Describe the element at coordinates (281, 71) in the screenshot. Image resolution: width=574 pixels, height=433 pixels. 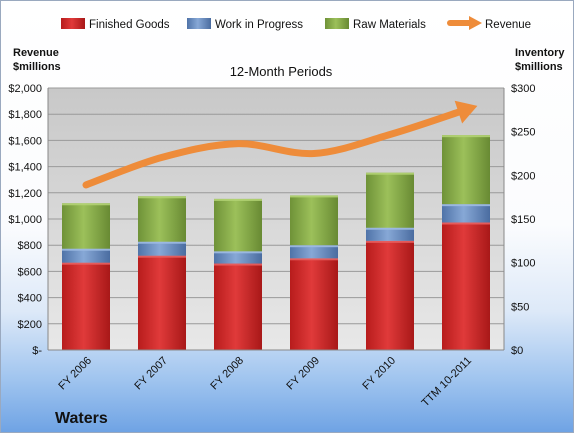
I see `chart-title: 12-Month Periods` at that location.